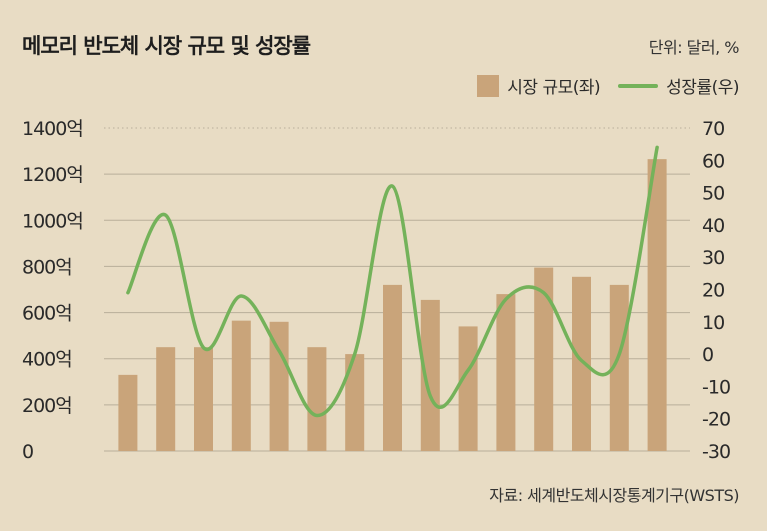  What do you see at coordinates (713, 194) in the screenshot?
I see `right-tick-label: 50` at bounding box center [713, 194].